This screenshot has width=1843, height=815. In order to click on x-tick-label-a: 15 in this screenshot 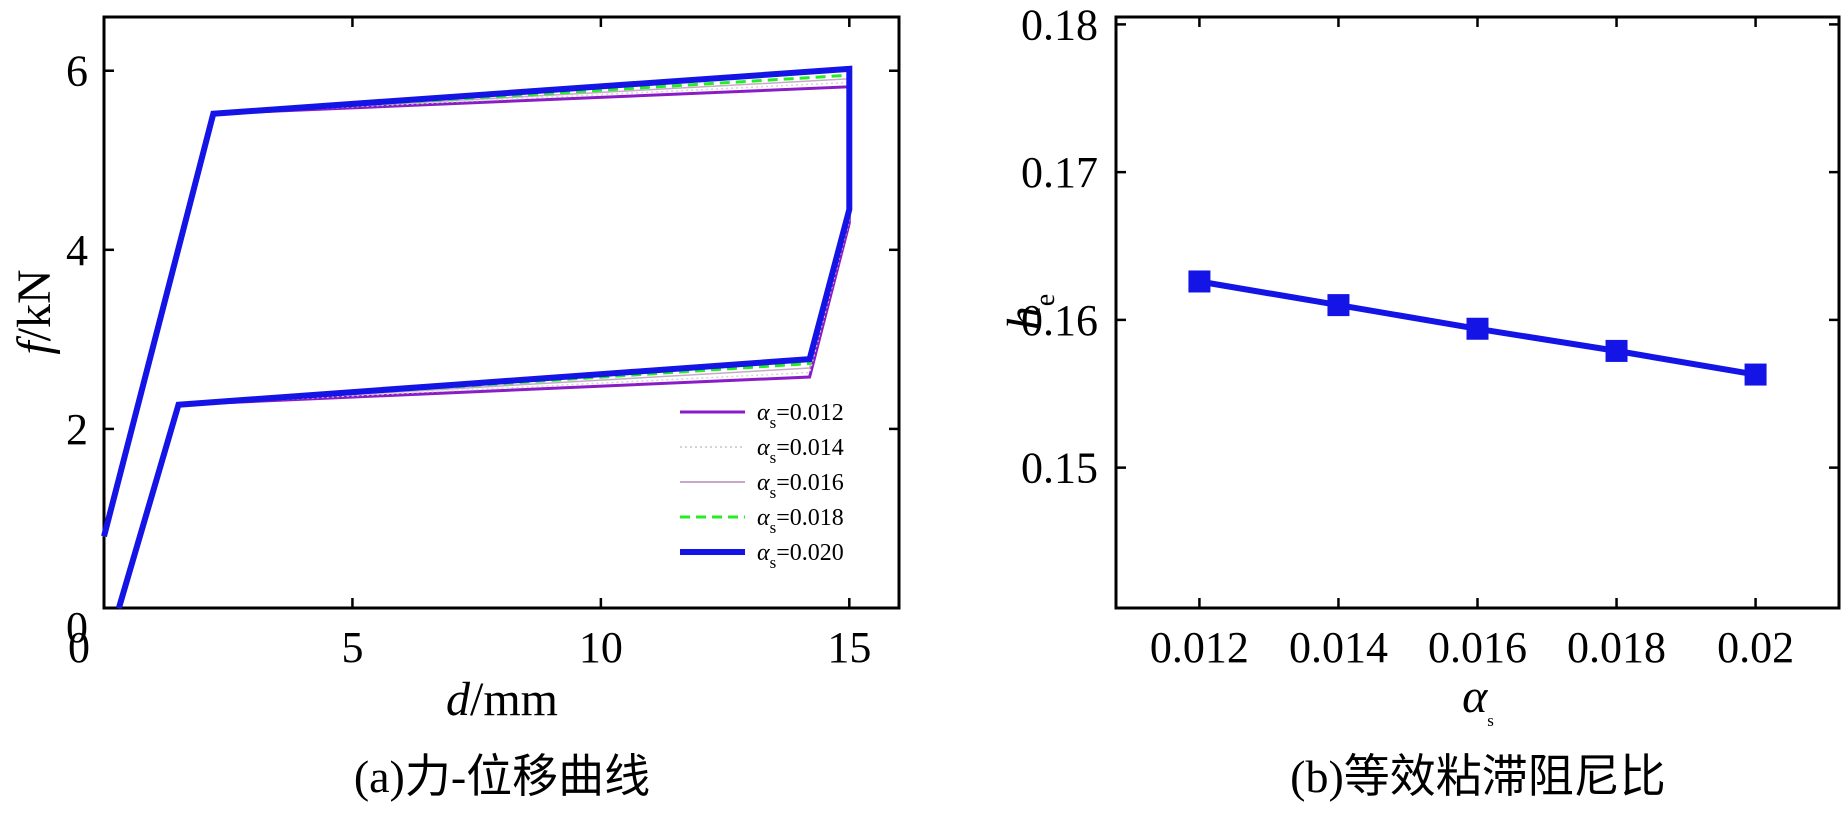, I will do `click(849, 647)`.